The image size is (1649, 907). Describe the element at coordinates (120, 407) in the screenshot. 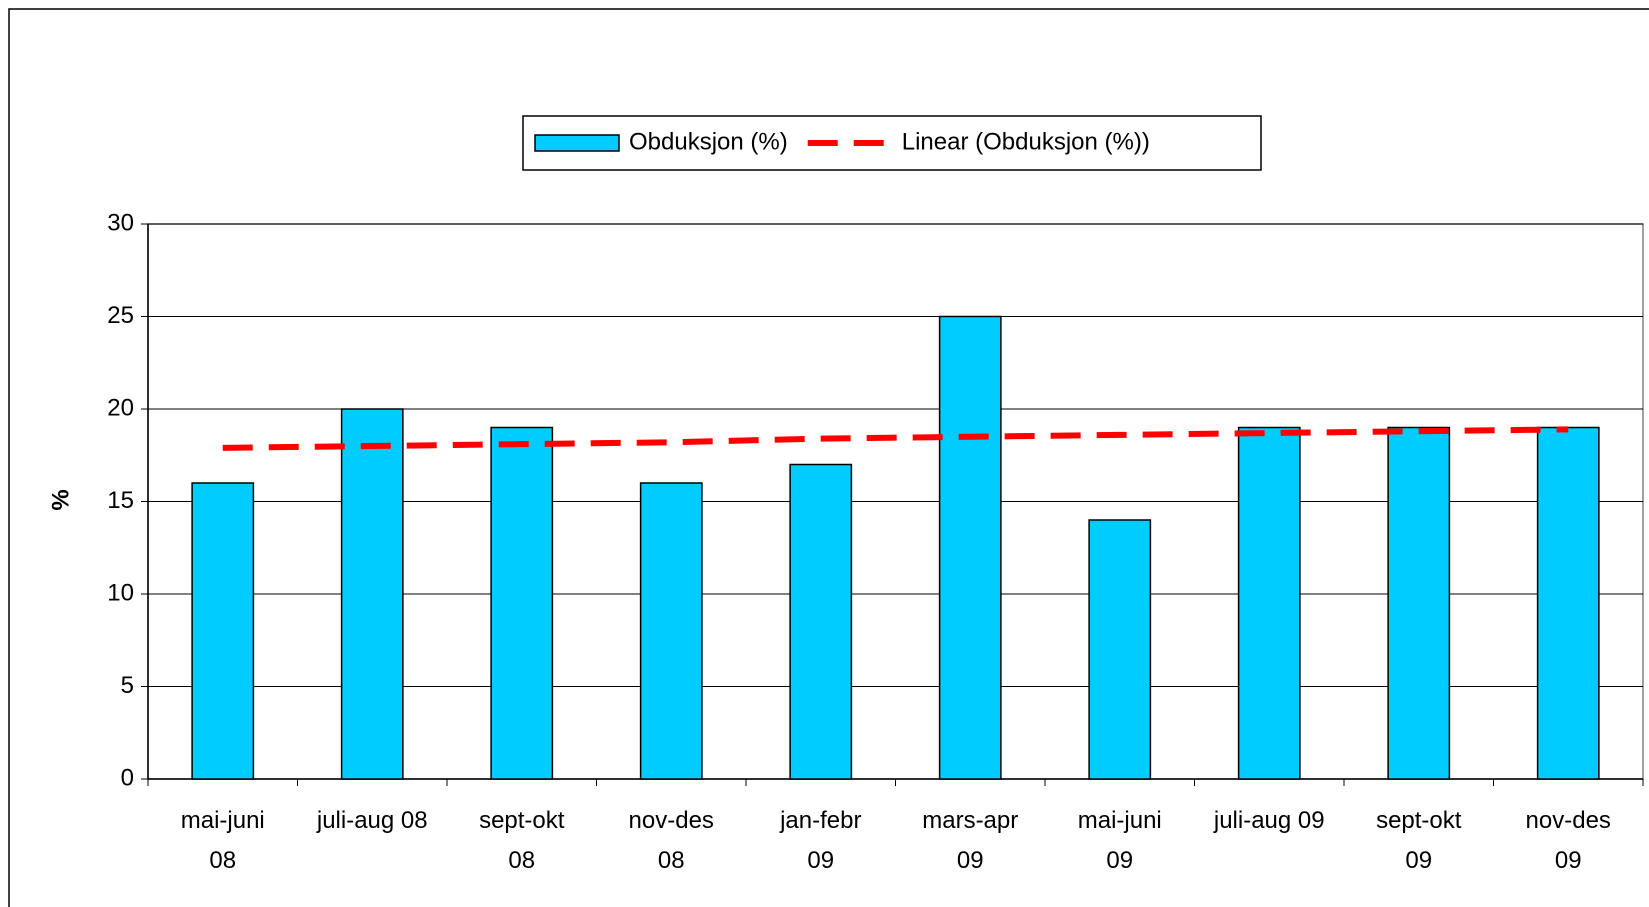

I see `y-tick-label: 20` at that location.